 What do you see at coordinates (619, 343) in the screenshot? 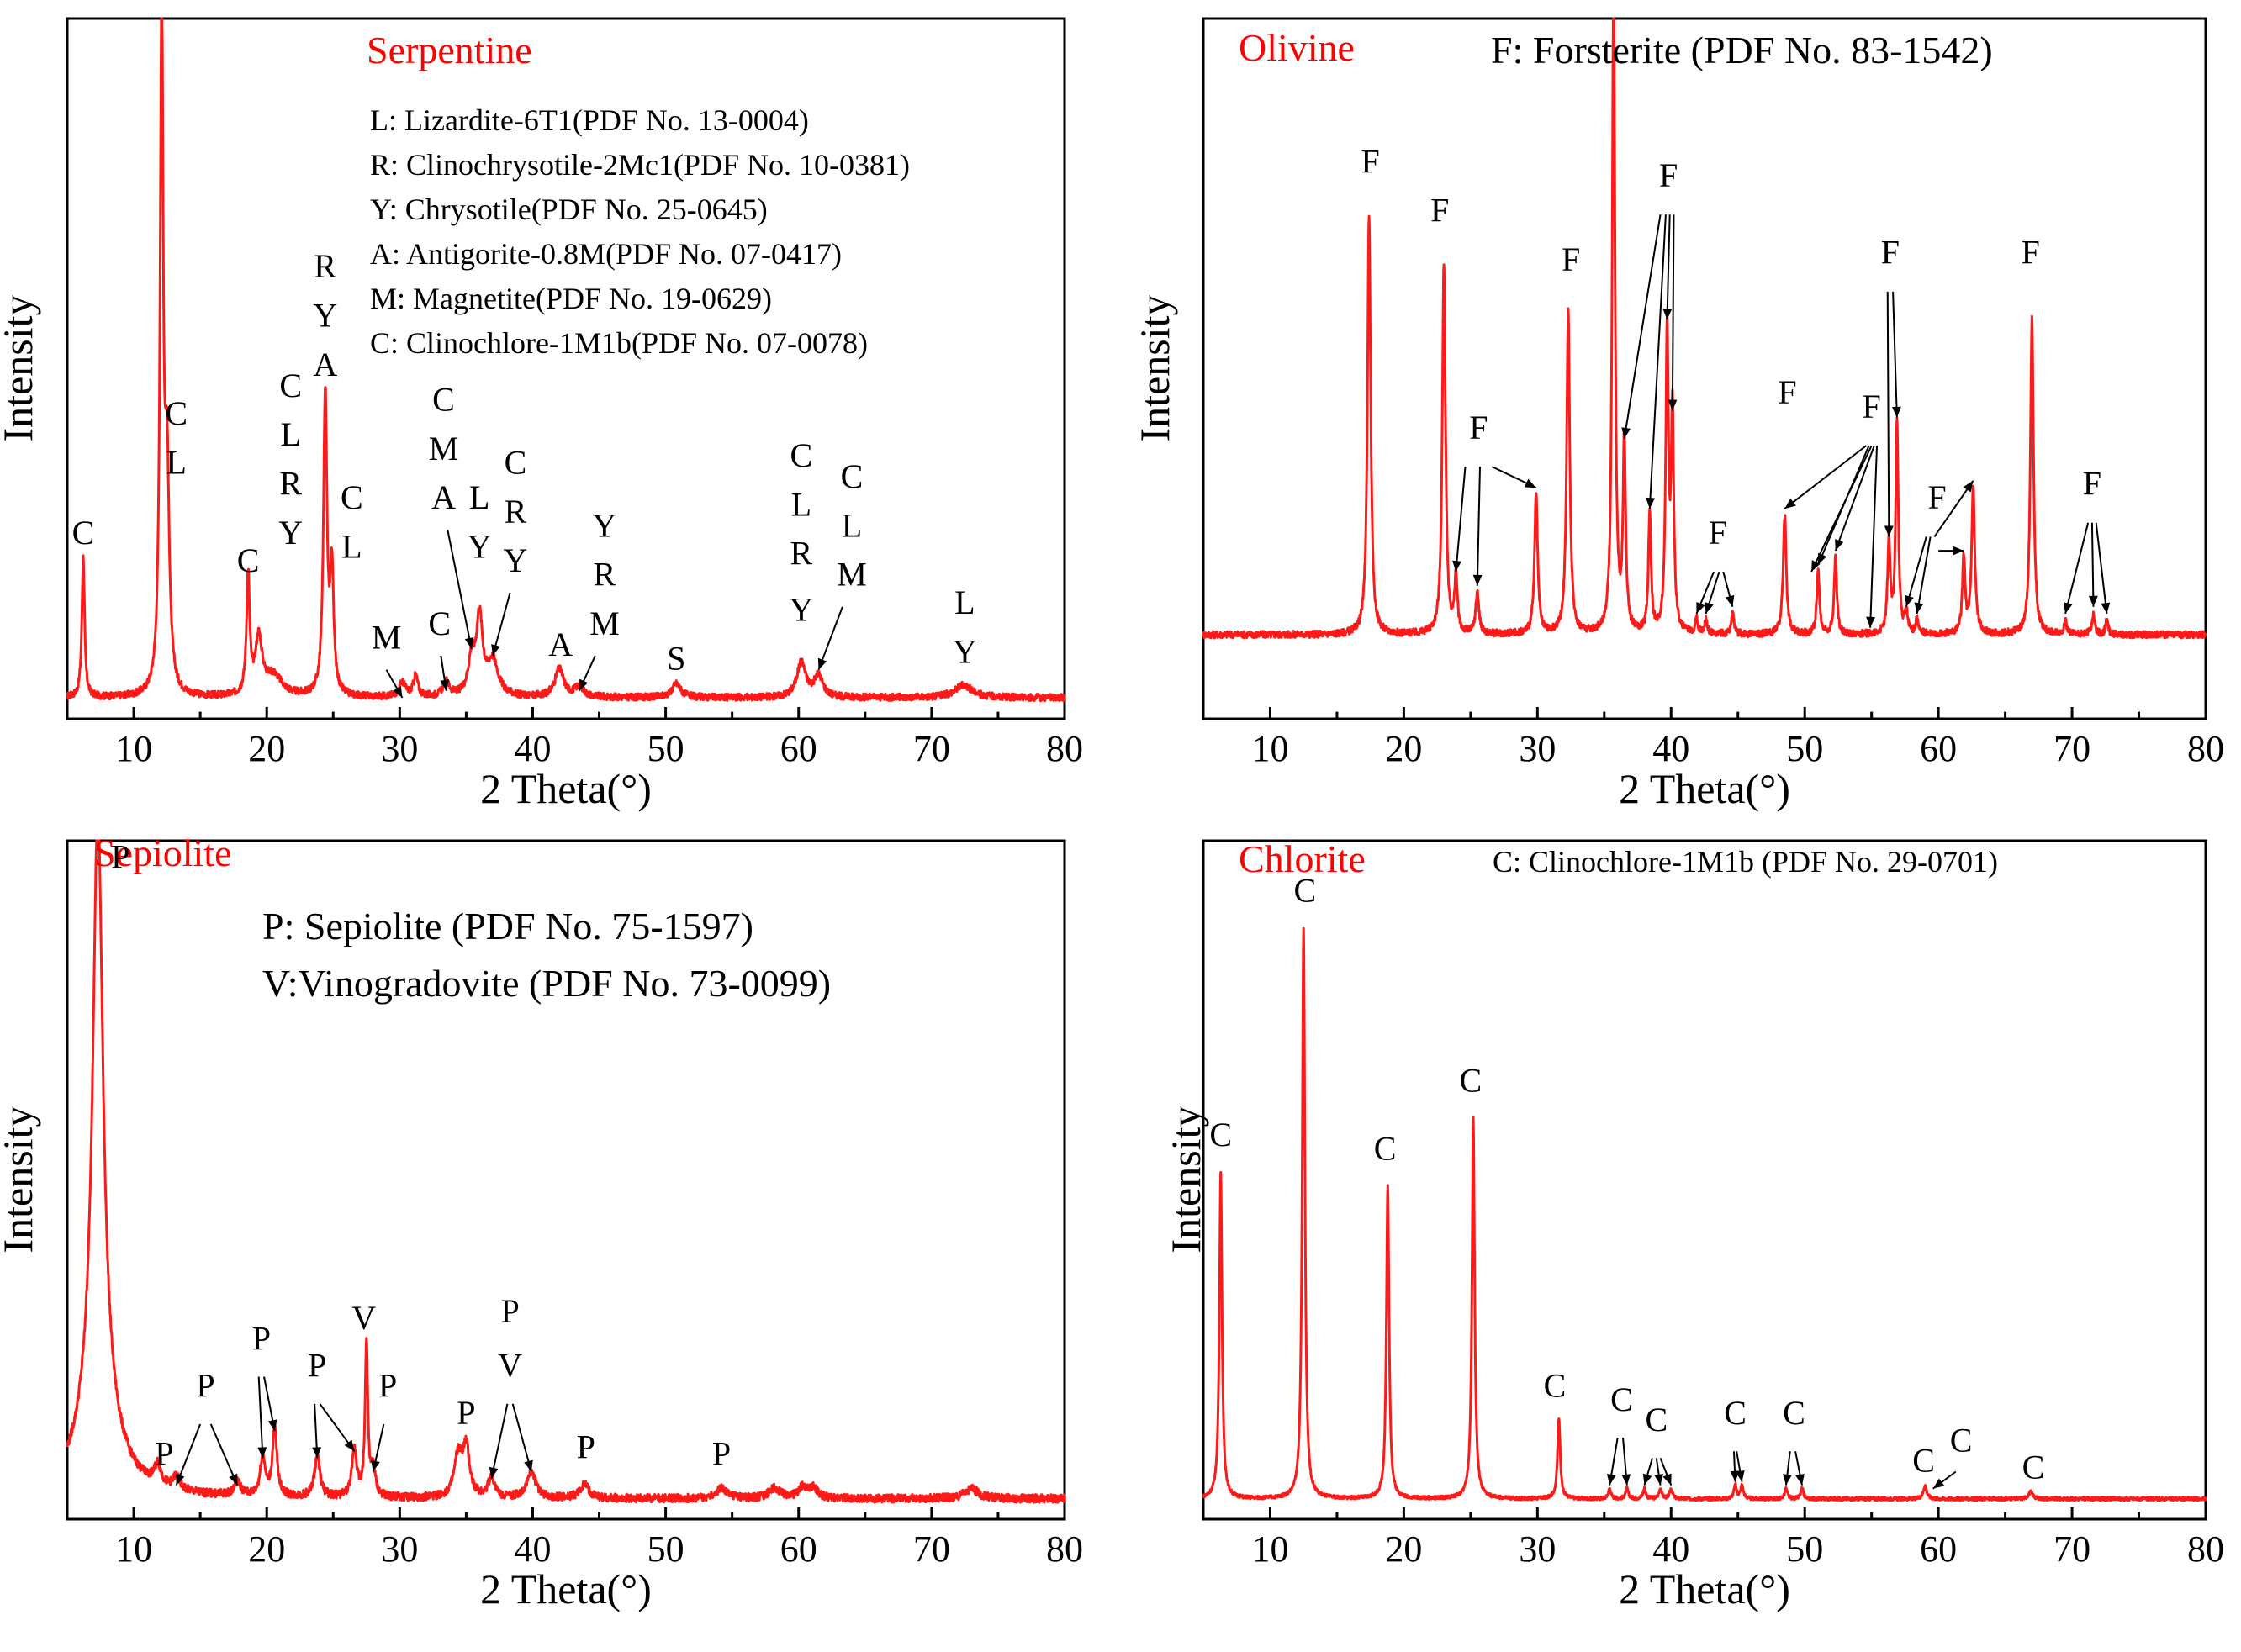
I see `legend-entry: C: Clinochlore-1M1b(PDF No. 07-0078)` at bounding box center [619, 343].